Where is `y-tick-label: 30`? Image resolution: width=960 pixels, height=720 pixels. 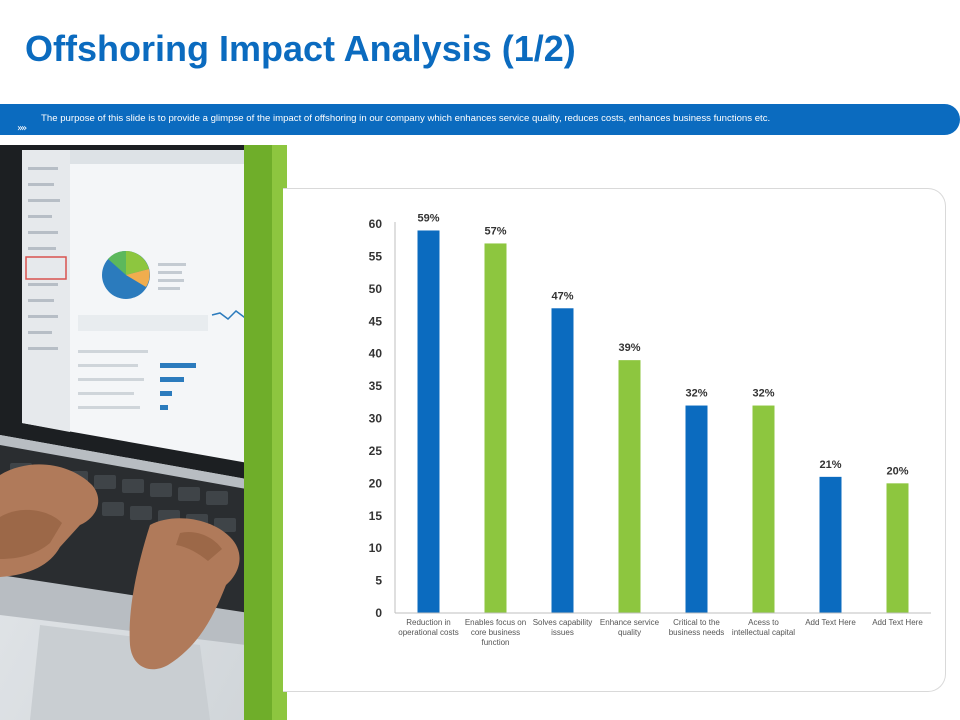
y-tick-label: 30 is located at coordinates (376, 419).